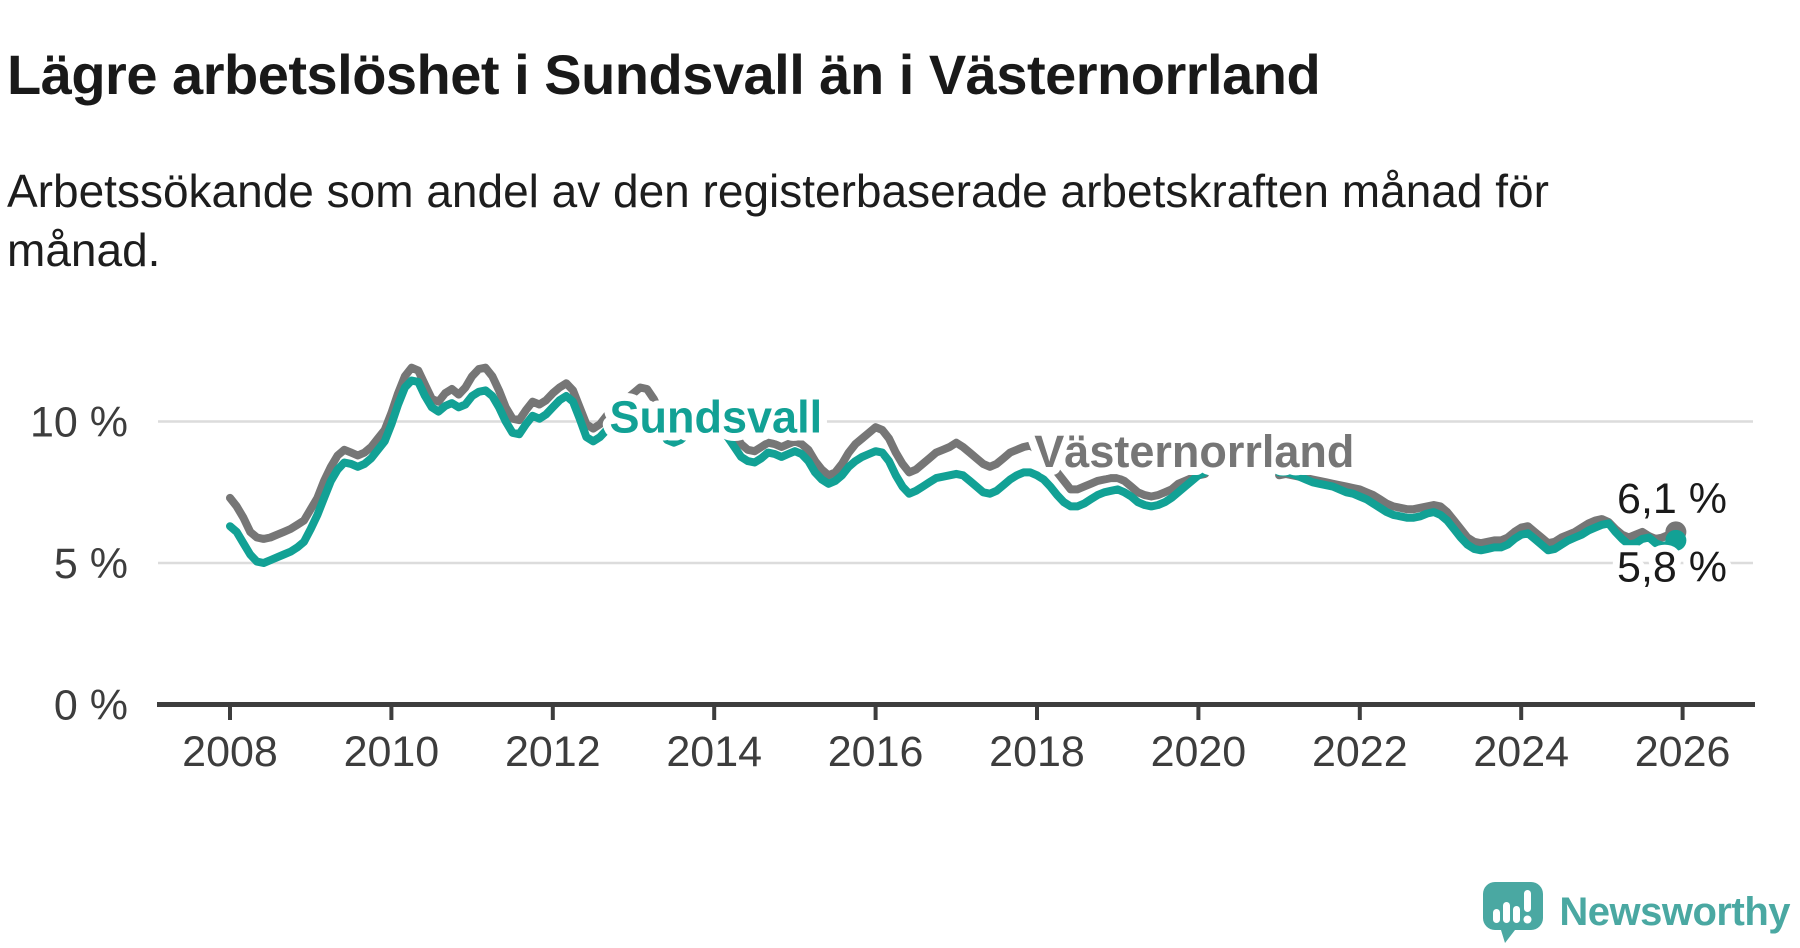 The image size is (1800, 948). Describe the element at coordinates (230, 752) in the screenshot. I see `x-tick-label-2008: 2008` at that location.